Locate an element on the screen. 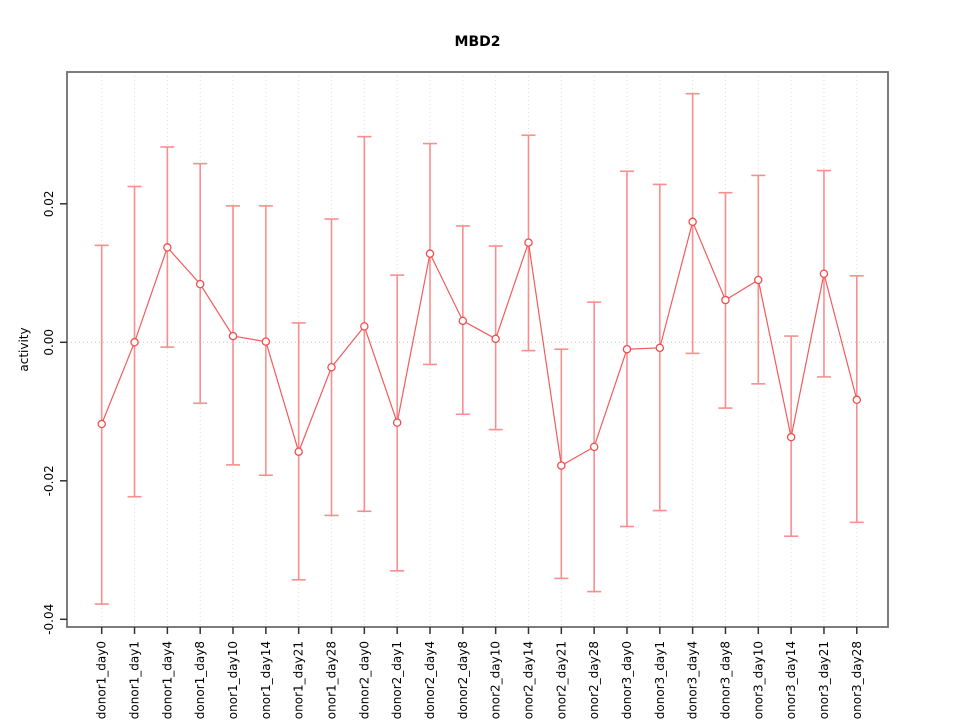 This screenshot has height=720, width=960. x-tick-label: donor1_day4 is located at coordinates (167, 680).